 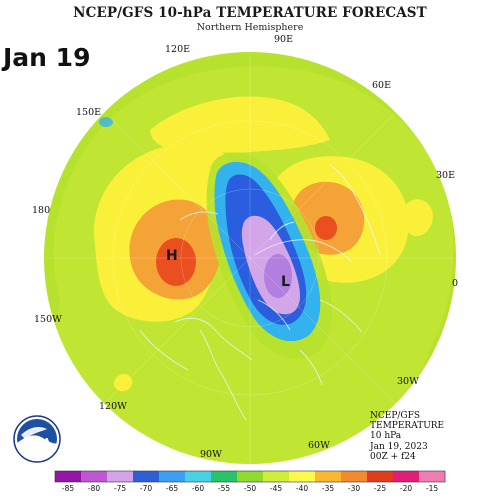 What do you see at coordinates (326, 228) in the screenshot?
I see `red-core-east` at bounding box center [326, 228].